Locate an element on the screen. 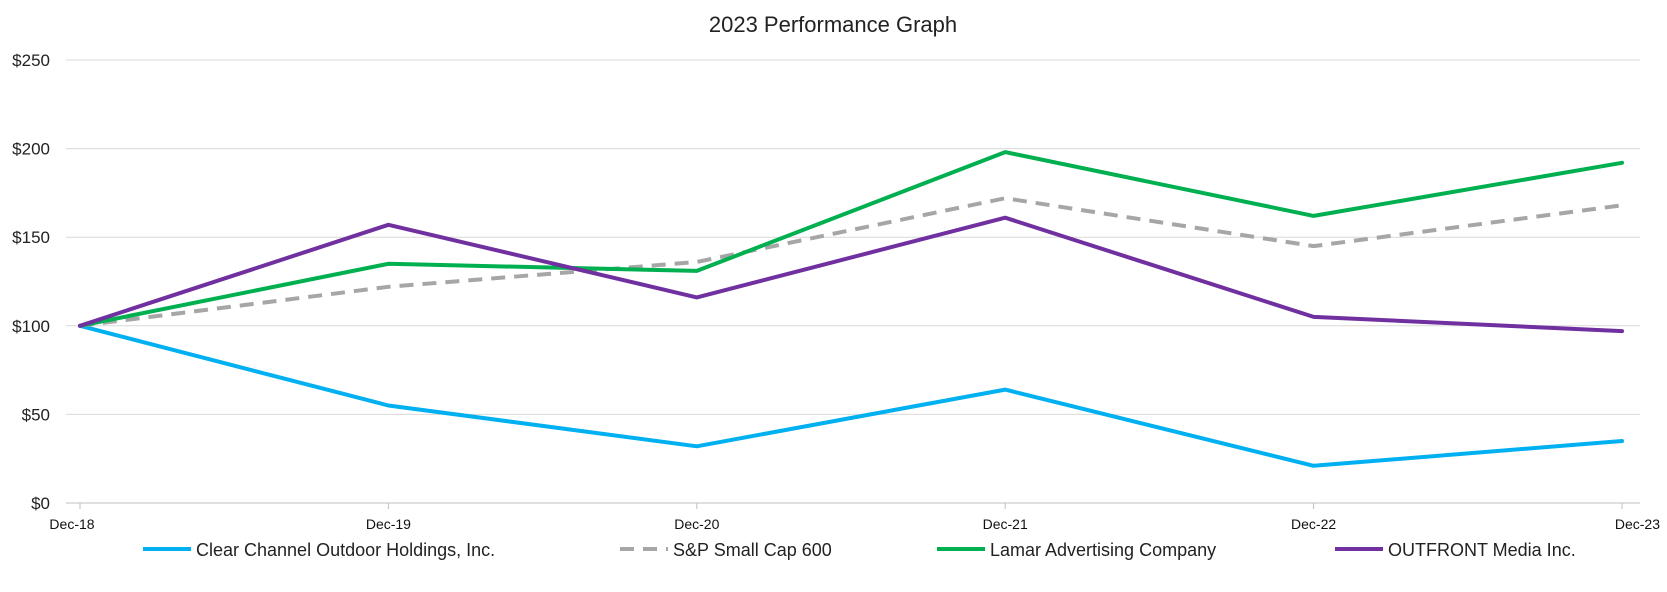  chart-title: 2023 Performance Graph is located at coordinates (833, 24).